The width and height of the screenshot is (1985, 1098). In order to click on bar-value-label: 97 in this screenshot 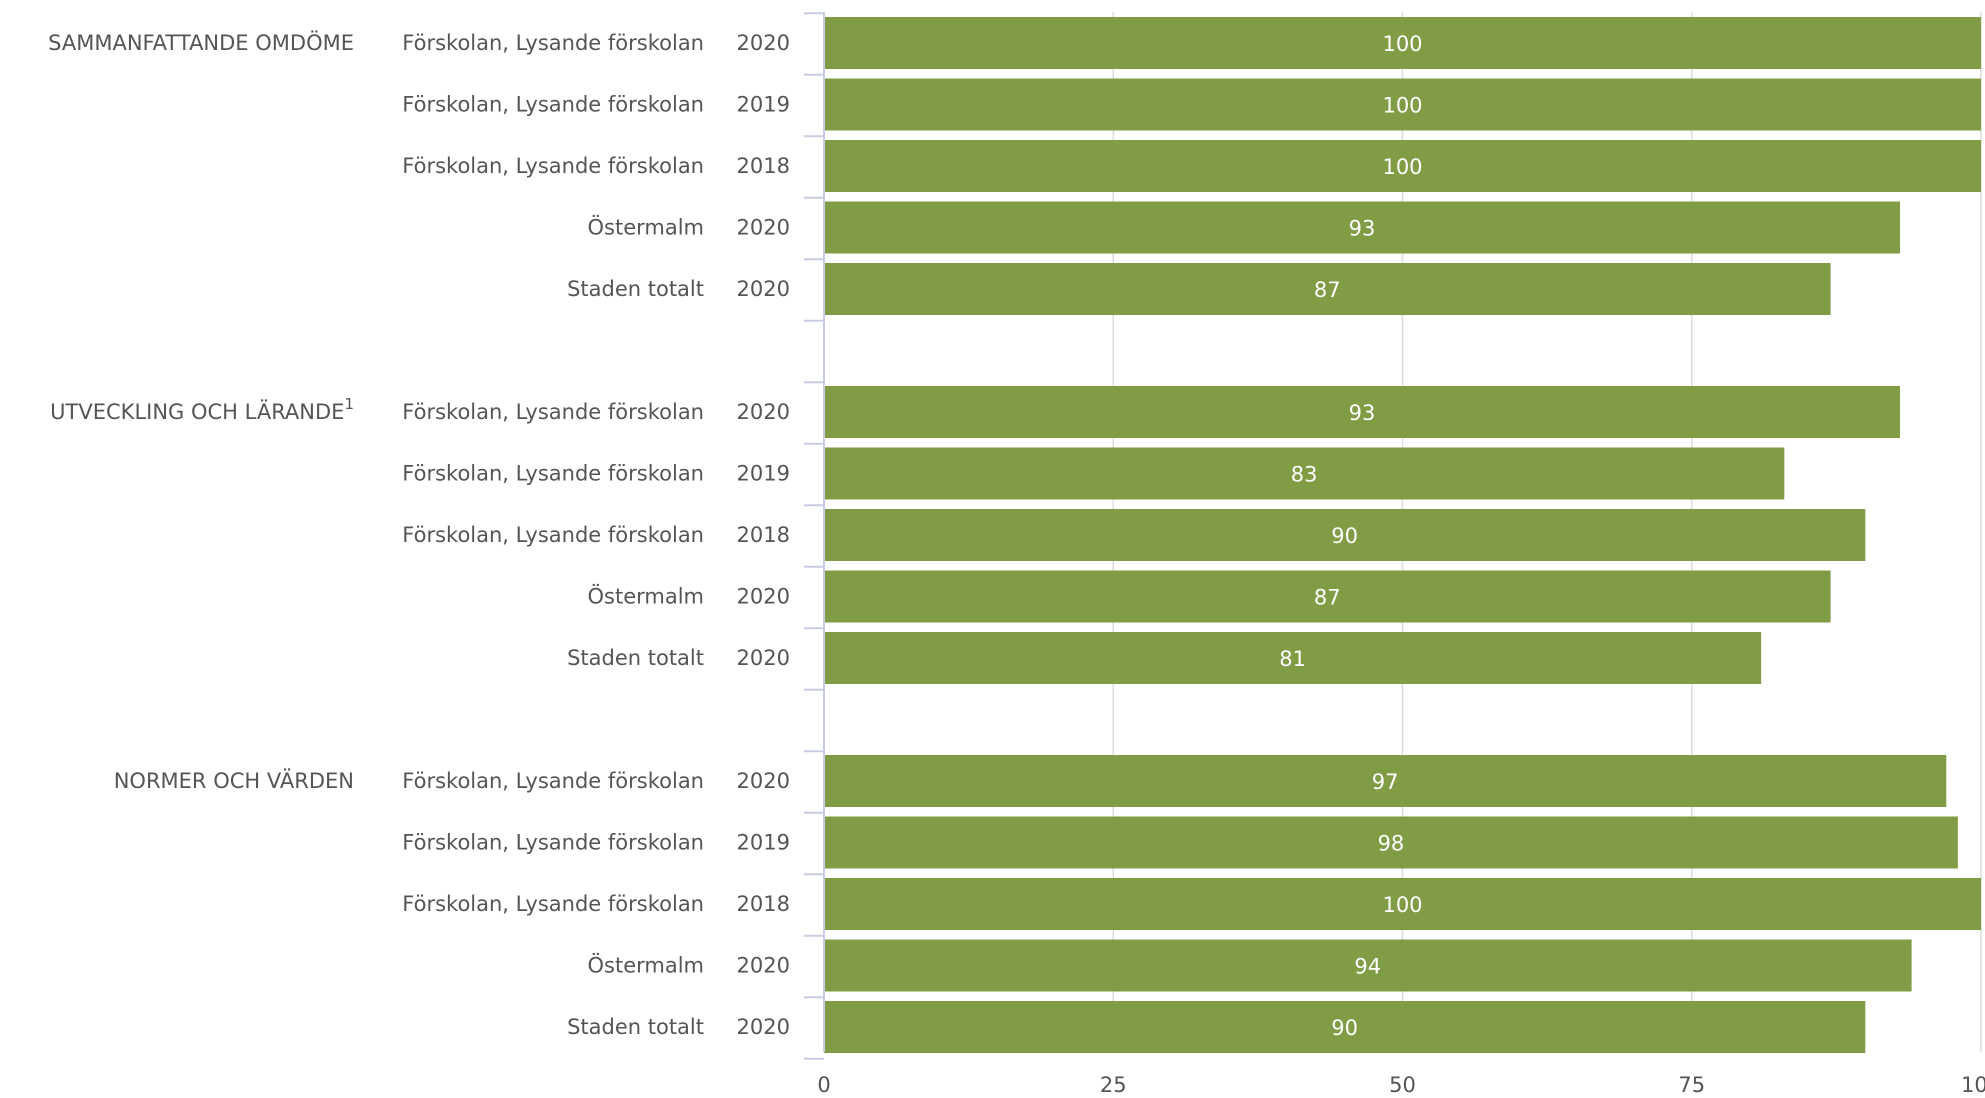, I will do `click(1385, 782)`.